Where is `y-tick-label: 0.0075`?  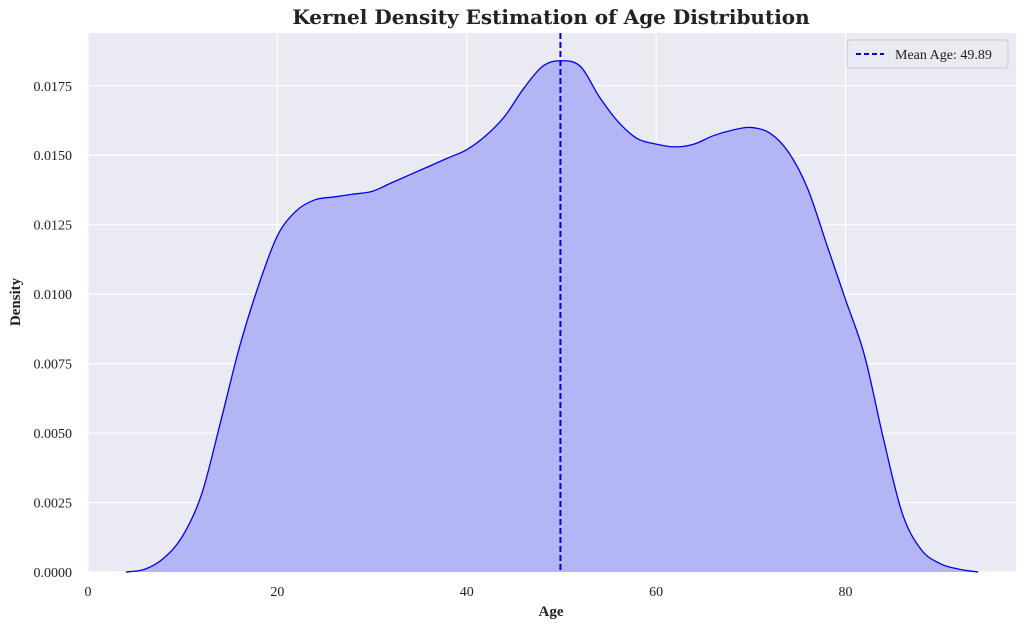 y-tick-label: 0.0075 is located at coordinates (53, 365).